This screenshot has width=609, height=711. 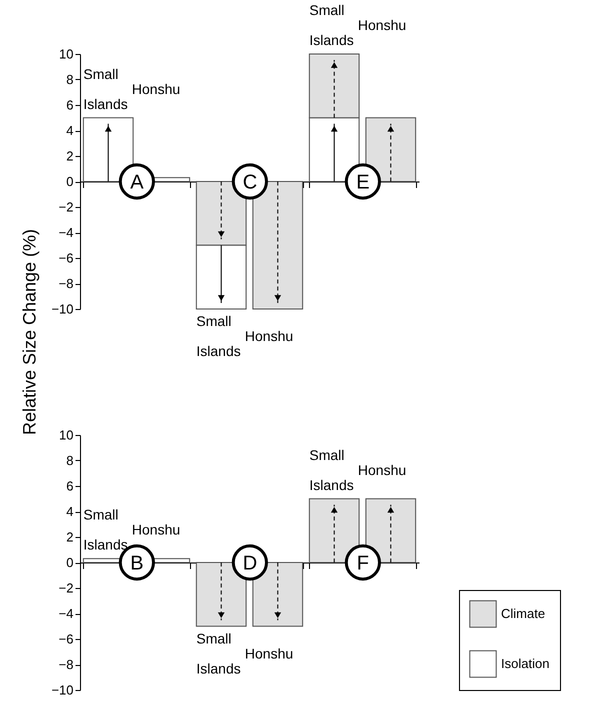 I want to click on annotation: D, so click(x=250, y=563).